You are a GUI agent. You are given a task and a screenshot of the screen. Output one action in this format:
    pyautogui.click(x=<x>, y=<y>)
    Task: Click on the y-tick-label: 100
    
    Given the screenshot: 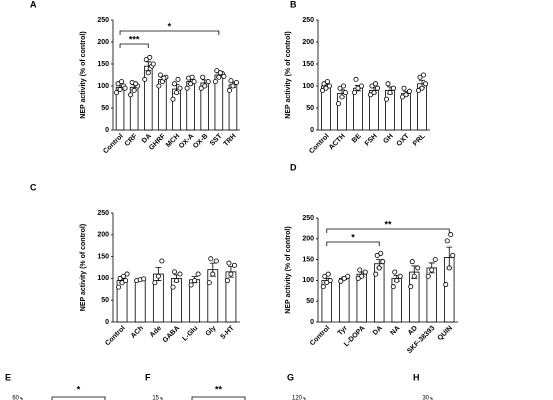 What is the action you would take?
    pyautogui.click(x=103, y=278)
    